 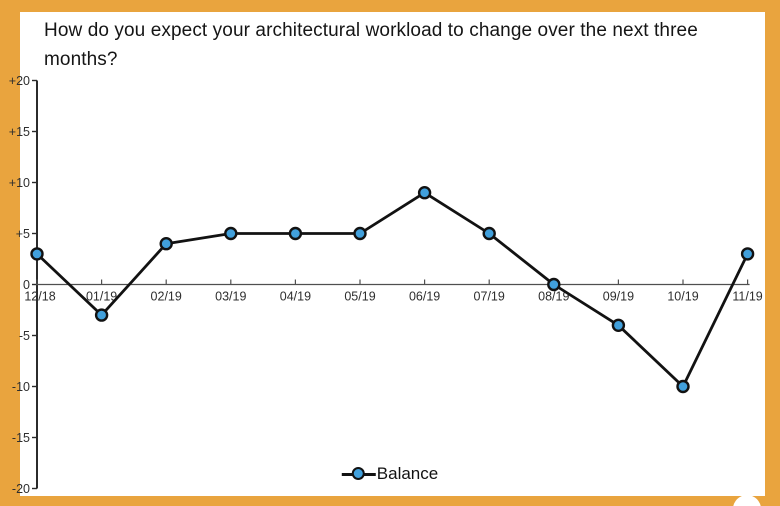 What do you see at coordinates (101, 297) in the screenshot?
I see `svg-text: 01/19` at bounding box center [101, 297].